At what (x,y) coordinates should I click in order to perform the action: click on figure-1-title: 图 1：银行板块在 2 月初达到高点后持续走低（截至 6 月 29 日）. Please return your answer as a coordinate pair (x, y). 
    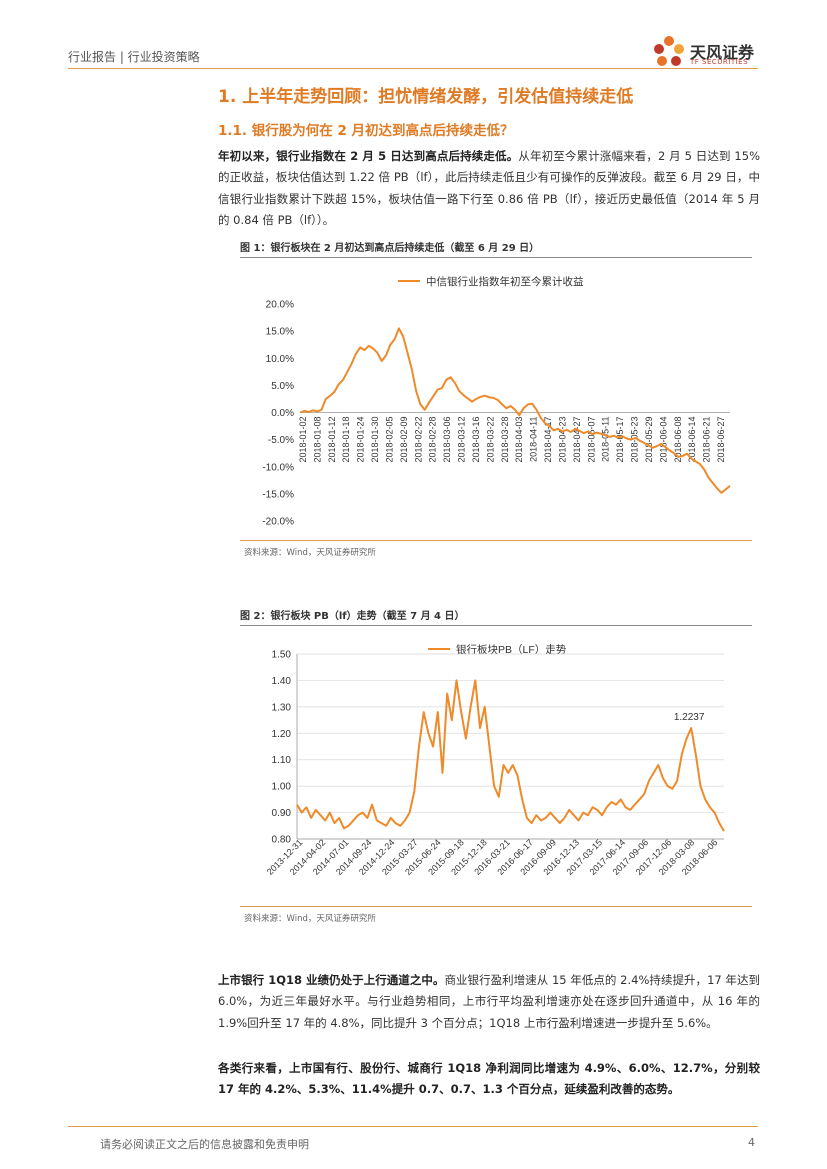
    Looking at the image, I should click on (390, 248).